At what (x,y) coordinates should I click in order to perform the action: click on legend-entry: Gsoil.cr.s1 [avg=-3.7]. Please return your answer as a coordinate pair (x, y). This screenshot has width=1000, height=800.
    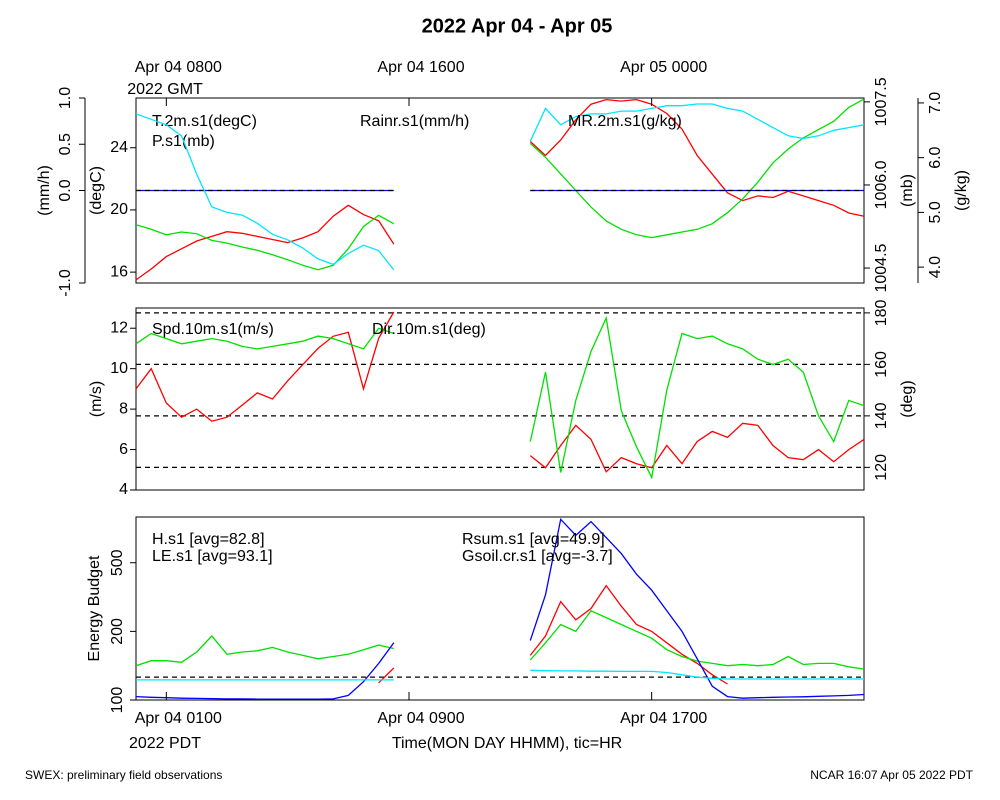
    Looking at the image, I should click on (537, 556).